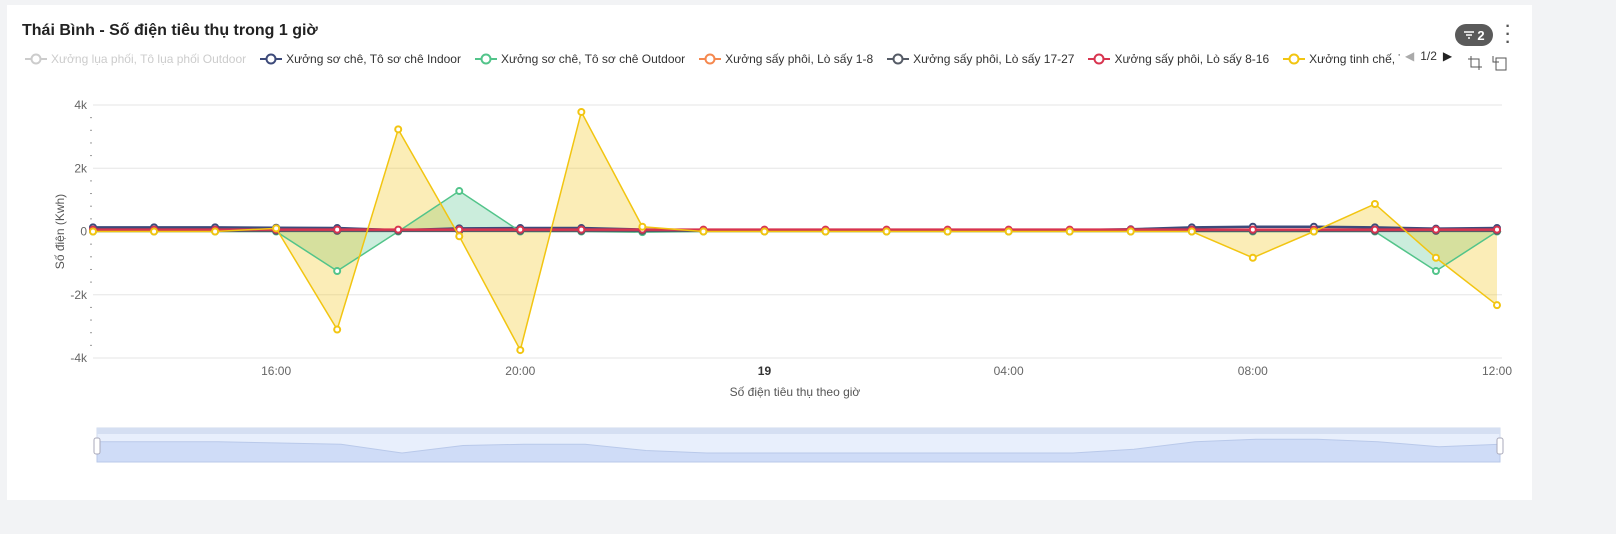 The image size is (1616, 534). I want to click on y-tick-label: 2k, so click(81, 168).